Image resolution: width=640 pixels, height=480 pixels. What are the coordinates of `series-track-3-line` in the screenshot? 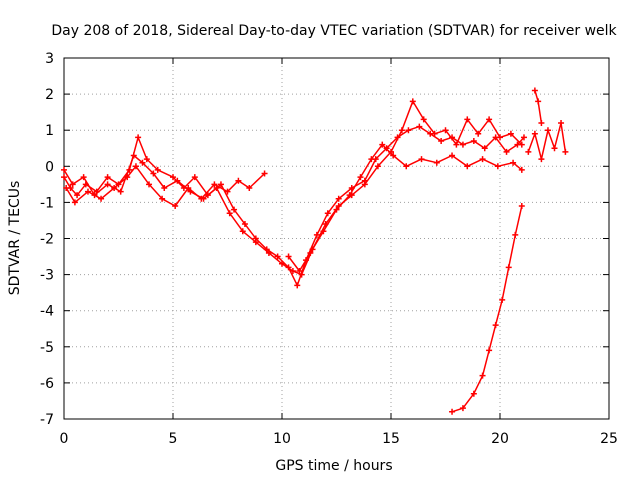 It's located at (165, 186).